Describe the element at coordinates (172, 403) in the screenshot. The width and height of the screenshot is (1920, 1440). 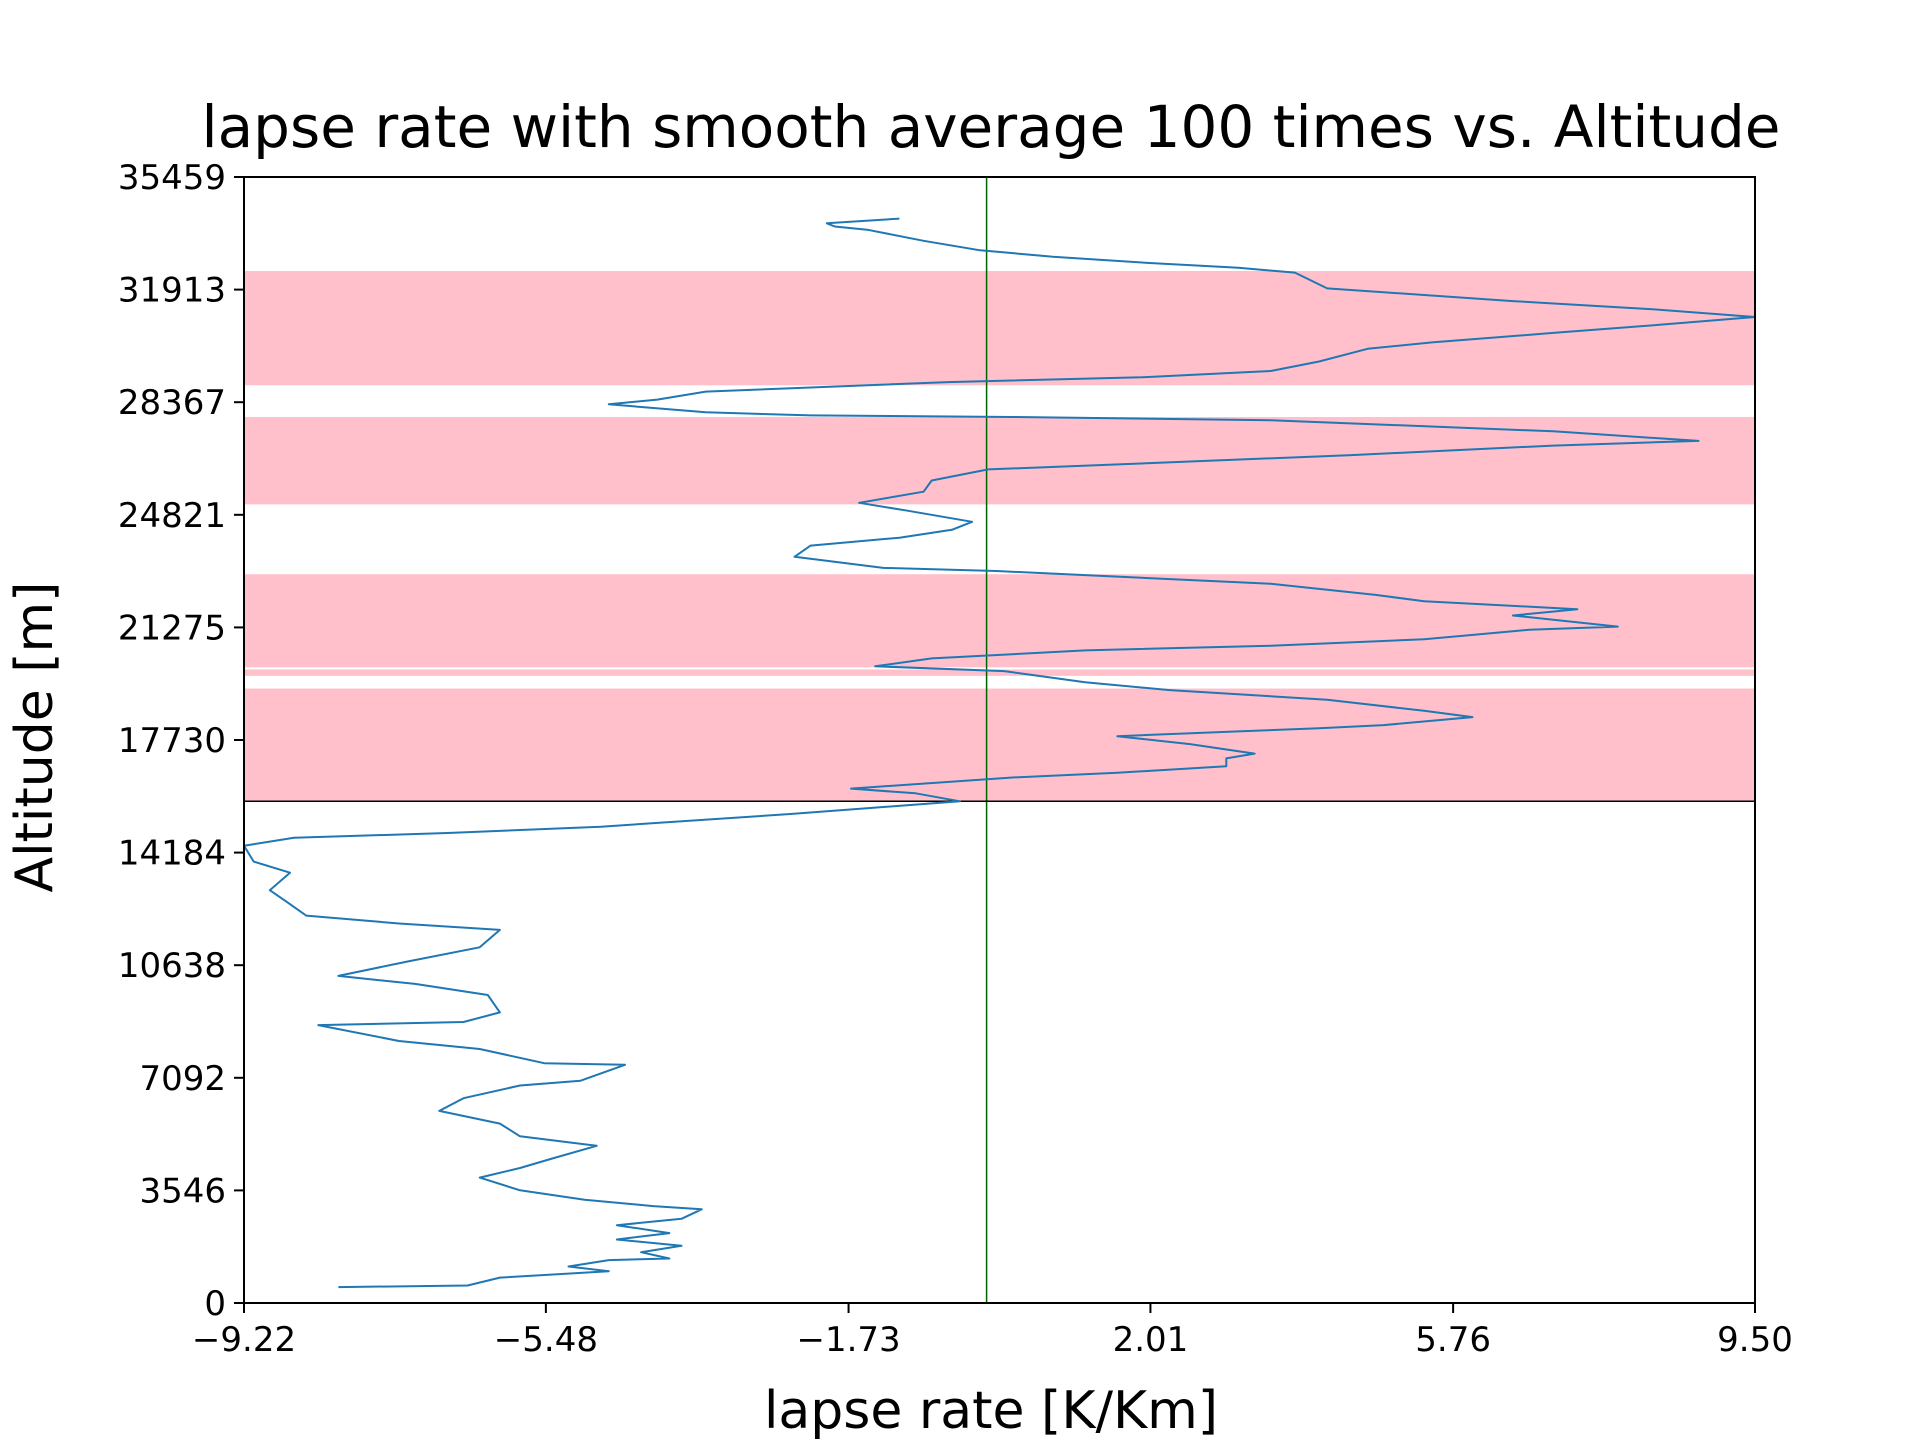
I see `y-tick-label: 28367` at that location.